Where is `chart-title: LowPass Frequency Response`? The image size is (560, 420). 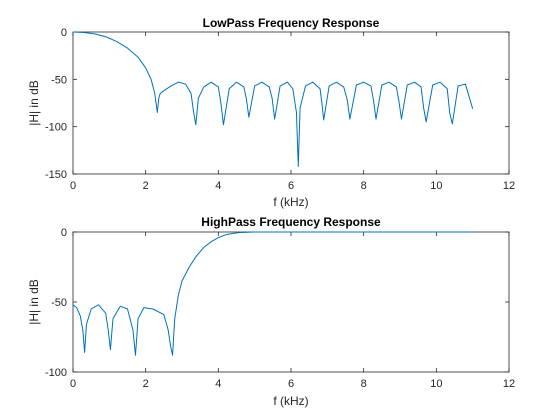 chart-title: LowPass Frequency Response is located at coordinates (291, 23).